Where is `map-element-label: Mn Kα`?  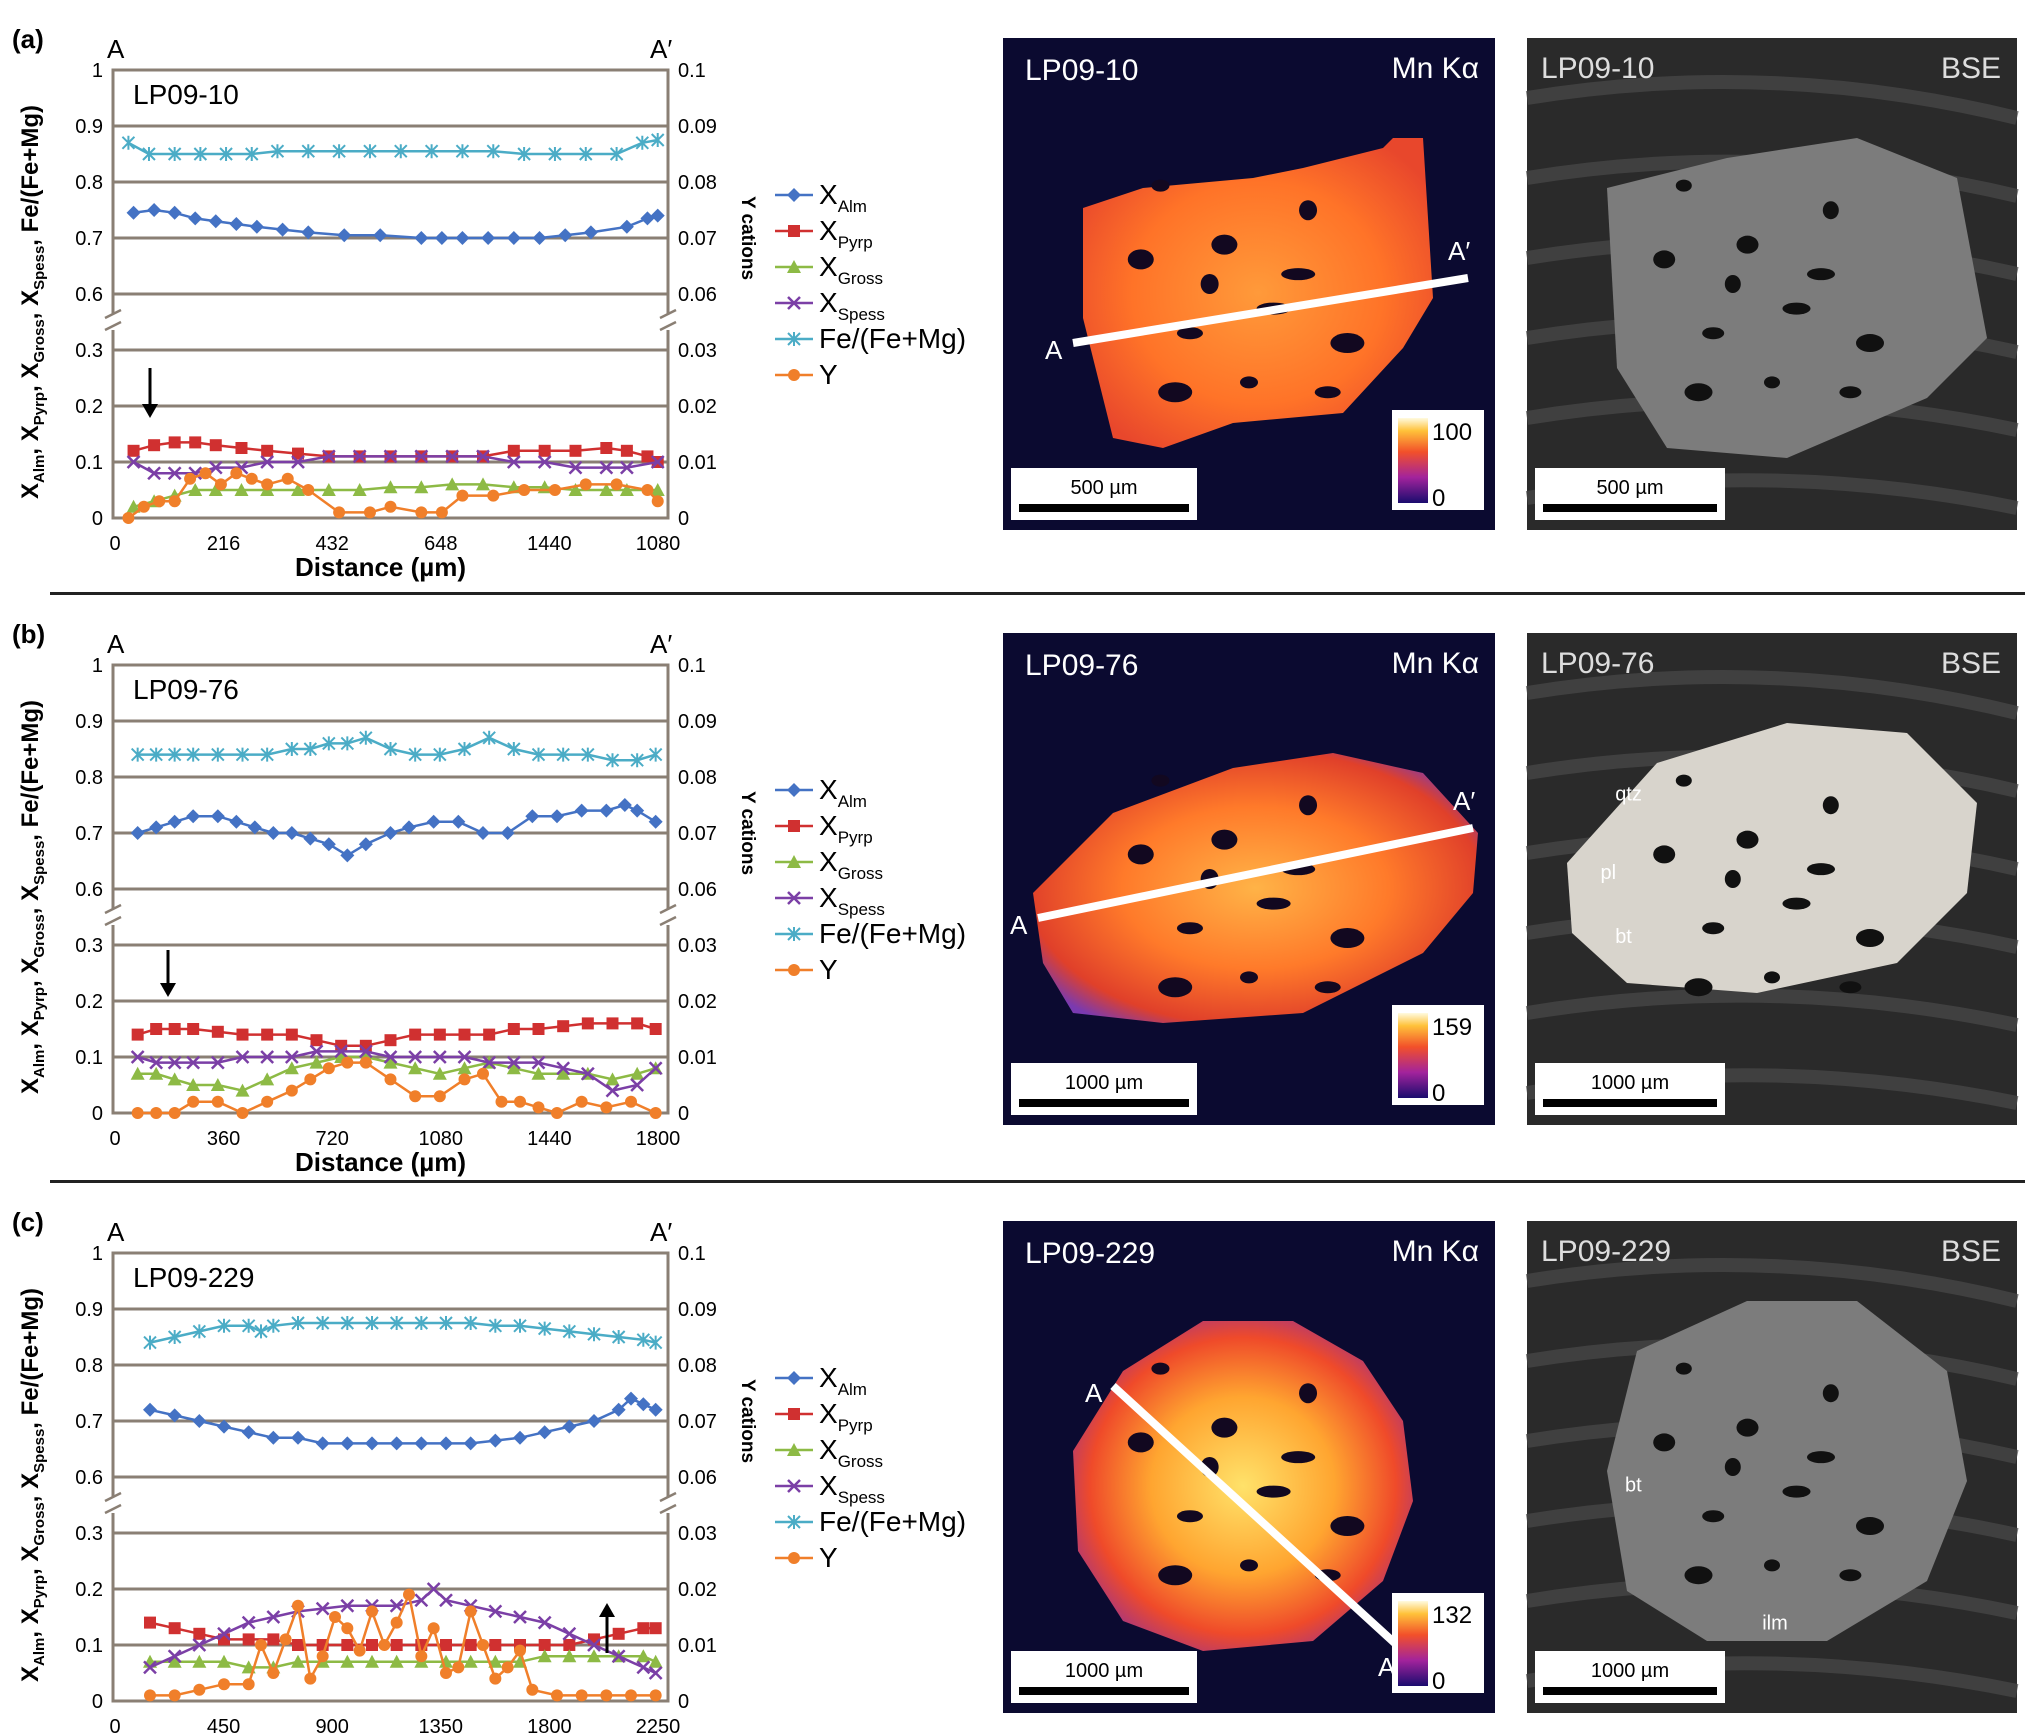
map-element-label: Mn Kα is located at coordinates (1435, 1251).